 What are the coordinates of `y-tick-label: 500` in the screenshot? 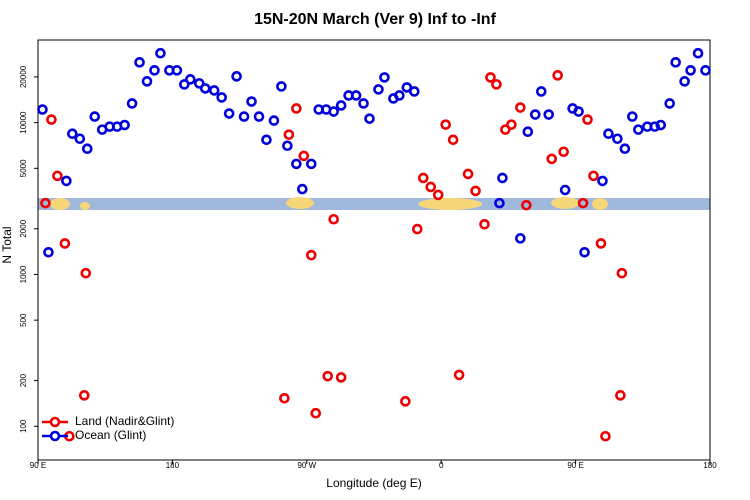 It's located at (23, 320).